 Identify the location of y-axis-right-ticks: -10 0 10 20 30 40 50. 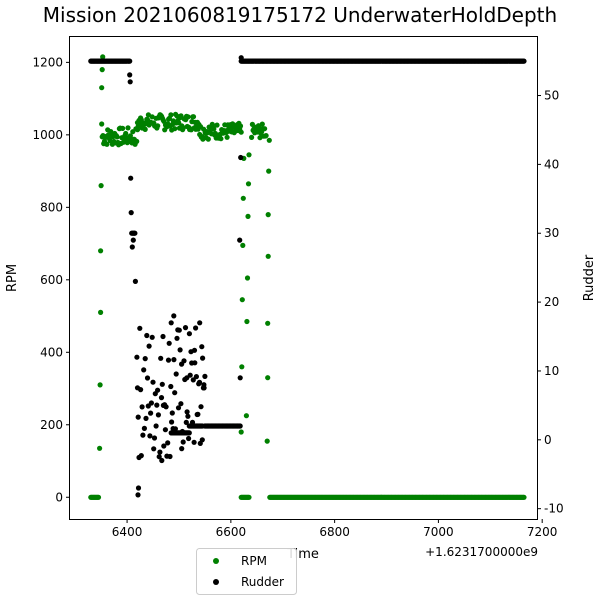
(550, 302).